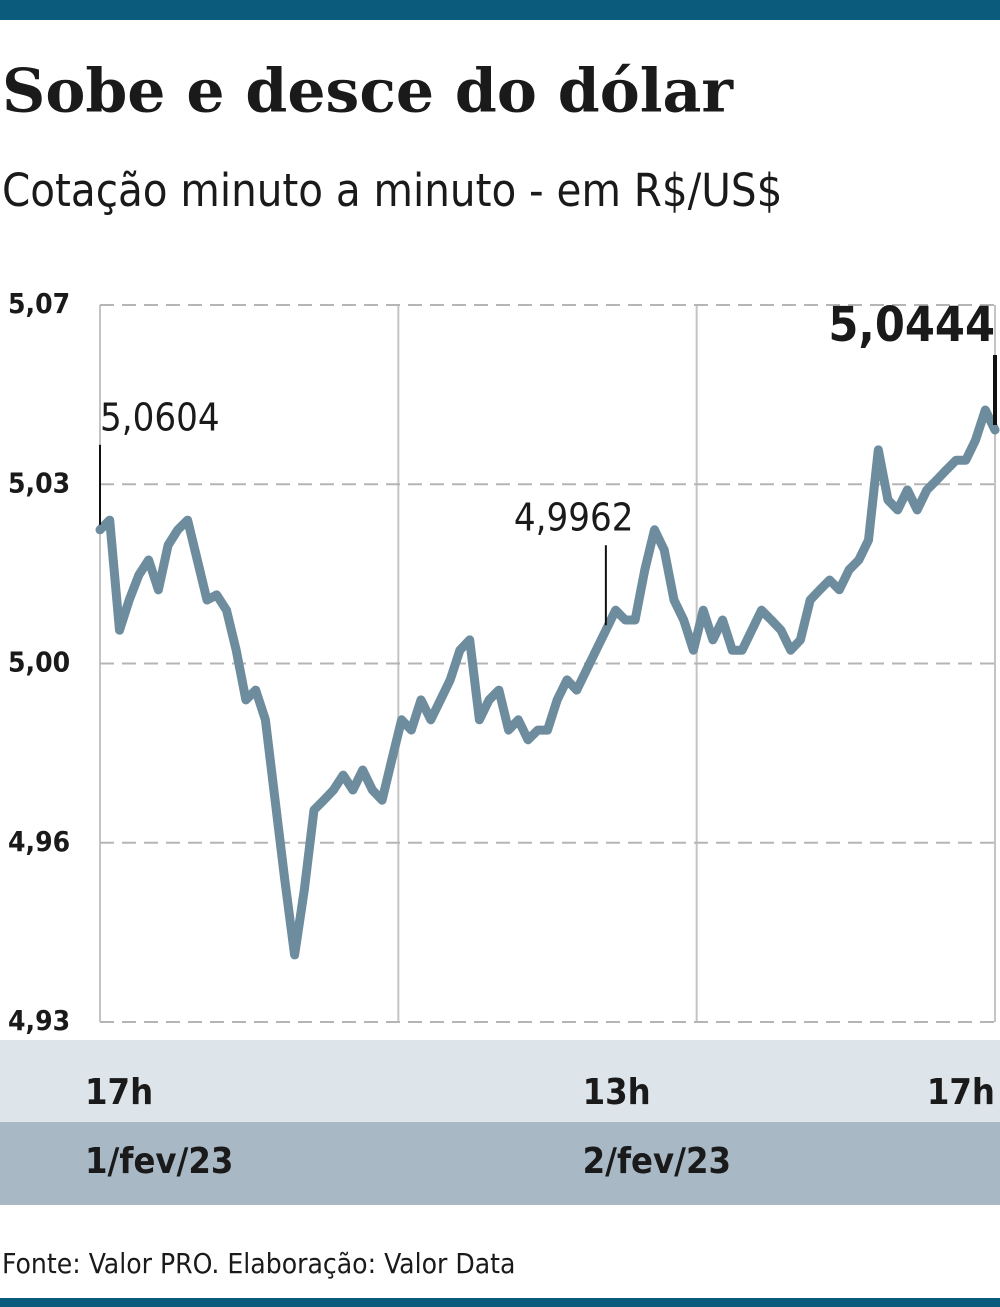 The image size is (1000, 1307). I want to click on date-label: 1/fev/23, so click(159, 1161).